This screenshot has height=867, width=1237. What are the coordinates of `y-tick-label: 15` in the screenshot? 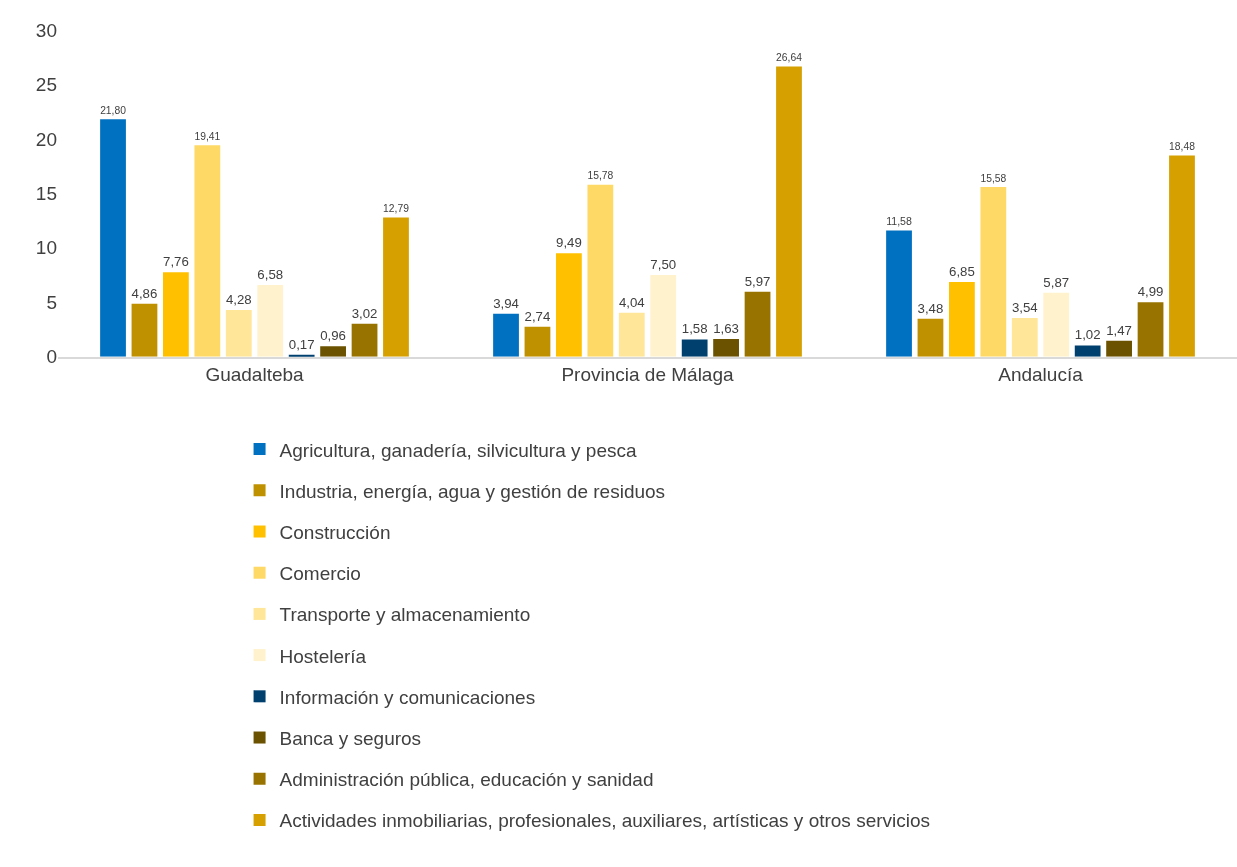 It's located at (46, 193).